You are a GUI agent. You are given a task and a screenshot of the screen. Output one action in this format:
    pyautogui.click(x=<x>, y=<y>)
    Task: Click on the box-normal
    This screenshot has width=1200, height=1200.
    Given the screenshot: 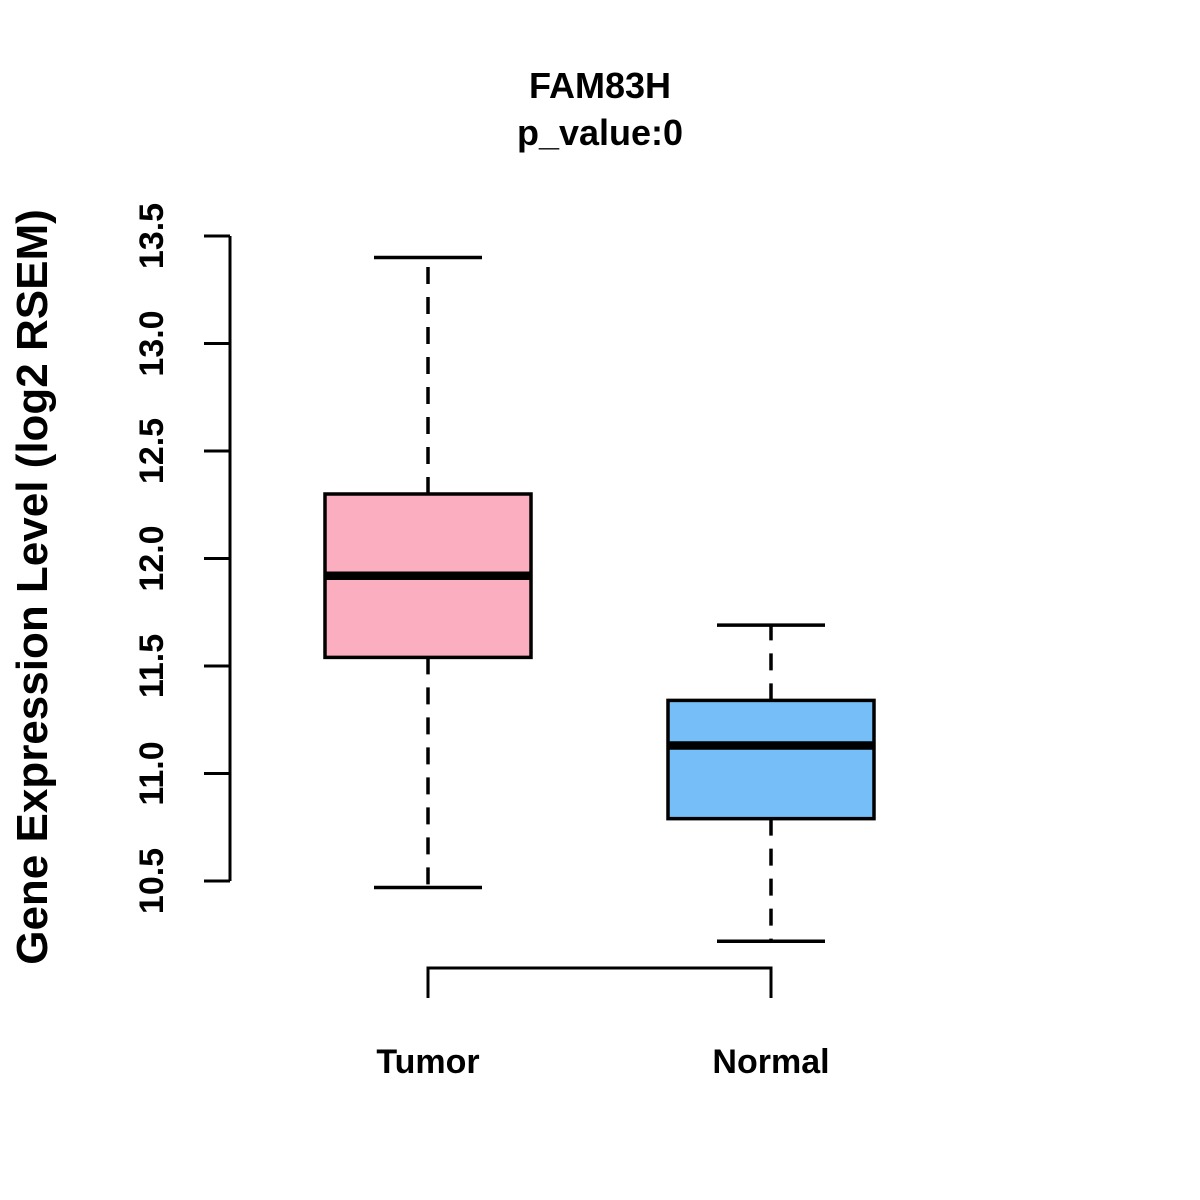 What is the action you would take?
    pyautogui.click(x=771, y=759)
    